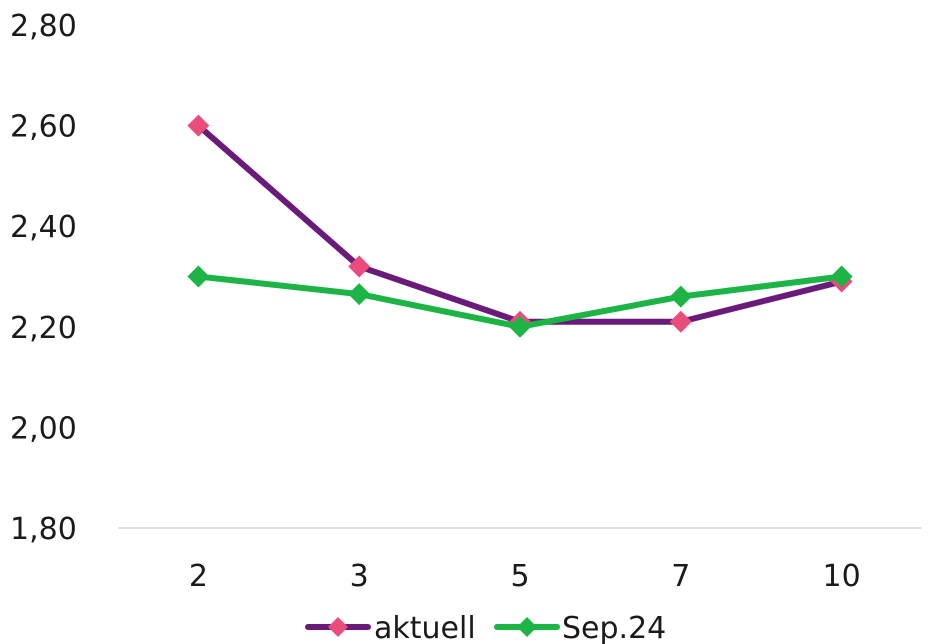 The image size is (931, 644). What do you see at coordinates (680, 576) in the screenshot?
I see `x-tick-label: 7` at bounding box center [680, 576].